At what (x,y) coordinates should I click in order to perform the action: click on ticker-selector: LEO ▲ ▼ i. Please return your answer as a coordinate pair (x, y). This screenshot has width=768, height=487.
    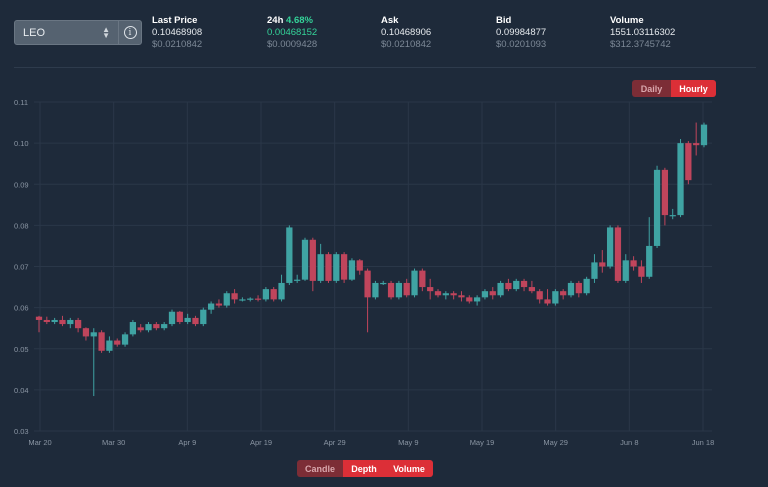
    Looking at the image, I should click on (78, 32).